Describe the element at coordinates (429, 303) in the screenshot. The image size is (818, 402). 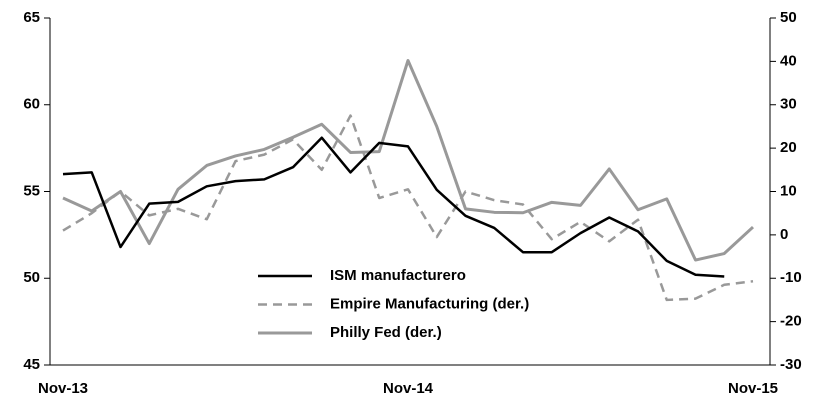
I see `legend-label: Empire Manufacturing (der.)` at that location.